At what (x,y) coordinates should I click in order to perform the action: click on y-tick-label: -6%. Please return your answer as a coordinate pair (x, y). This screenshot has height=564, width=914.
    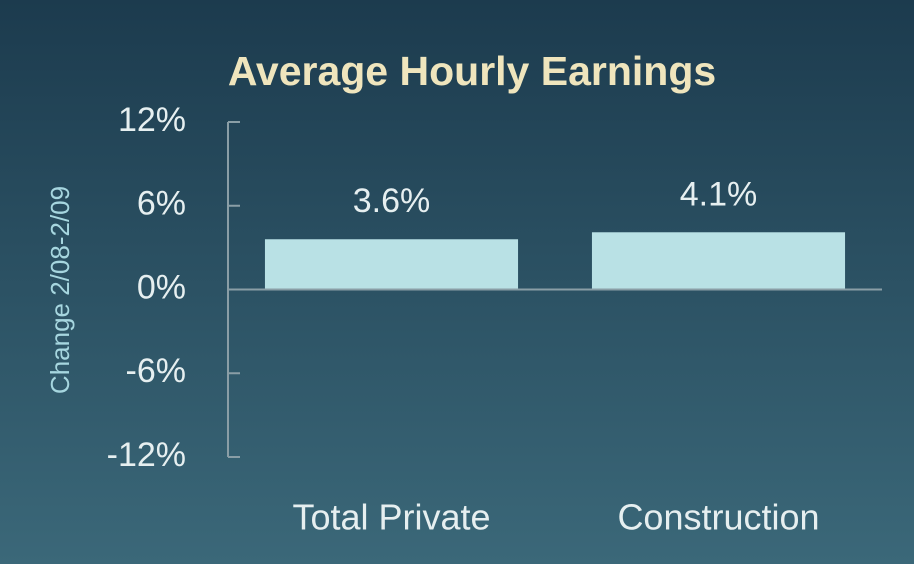
    Looking at the image, I should click on (156, 371).